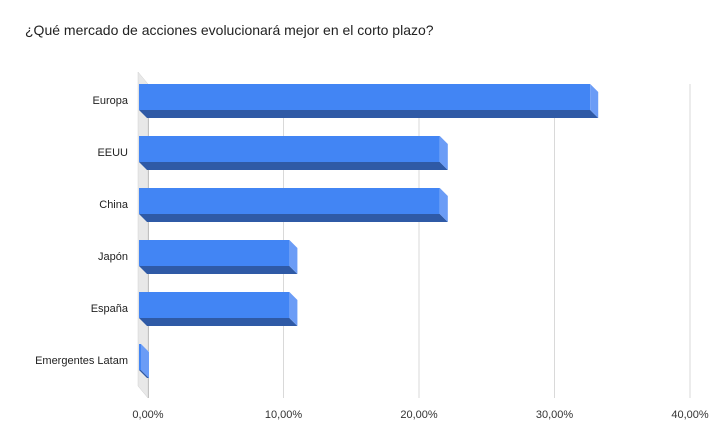  I want to click on x-tick-labels: 0,00% 10,00% 20,00% 30,00% 40,00%, so click(420, 415).